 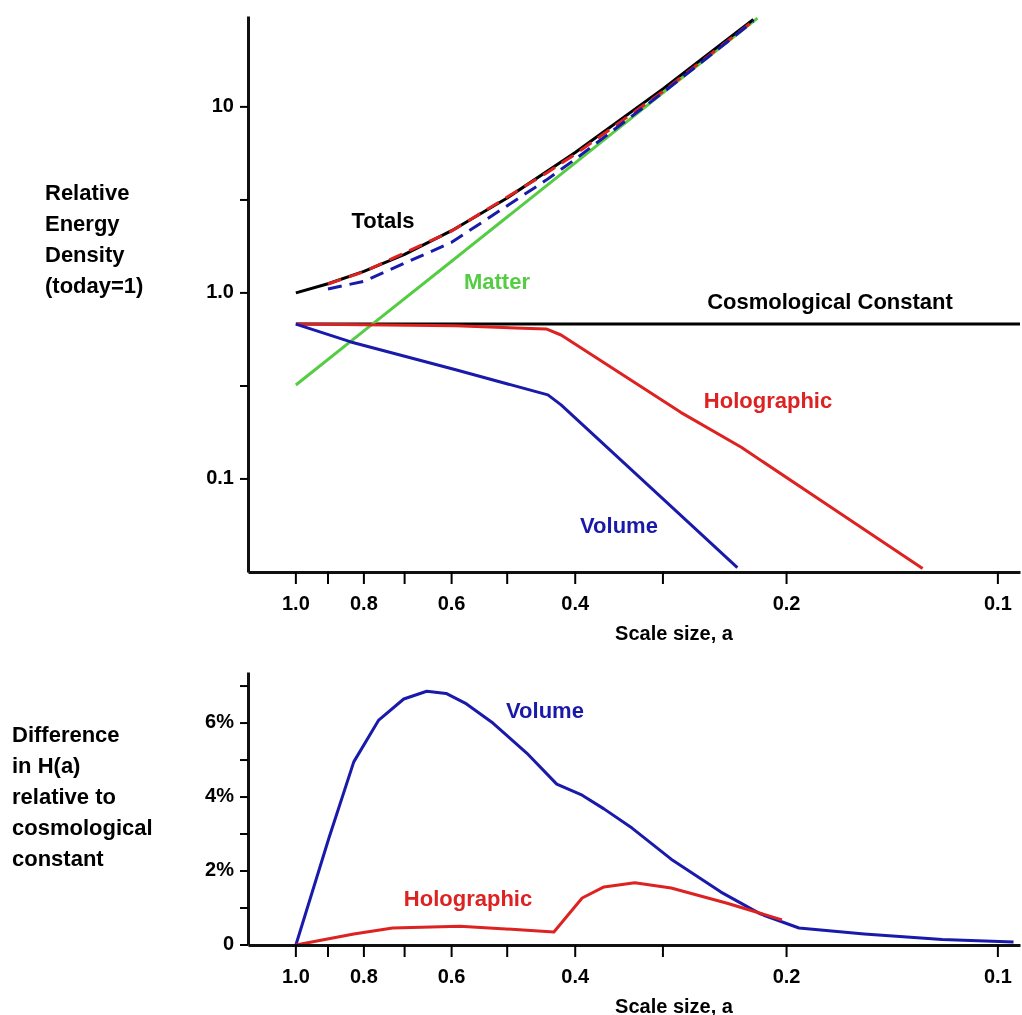 I want to click on y-tick-label: 2%, so click(x=220, y=869).